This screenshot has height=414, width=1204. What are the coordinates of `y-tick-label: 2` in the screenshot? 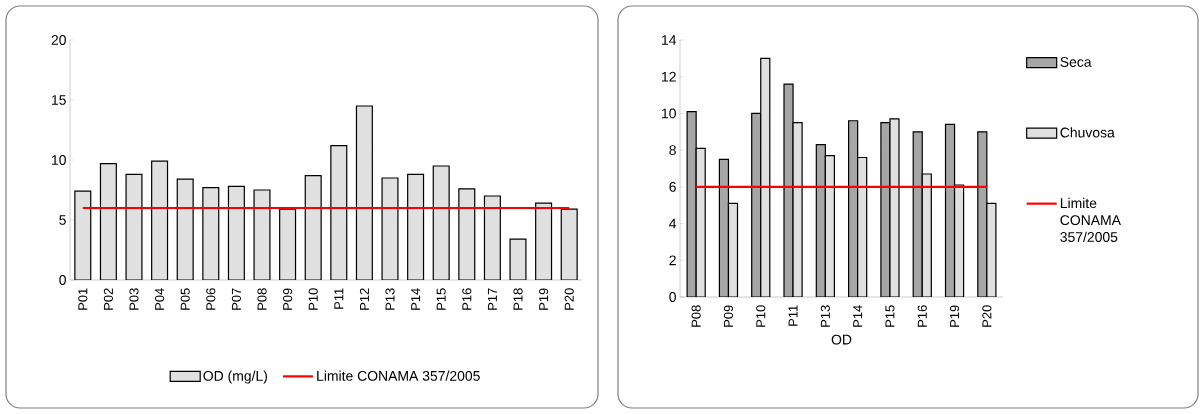 It's located at (672, 260).